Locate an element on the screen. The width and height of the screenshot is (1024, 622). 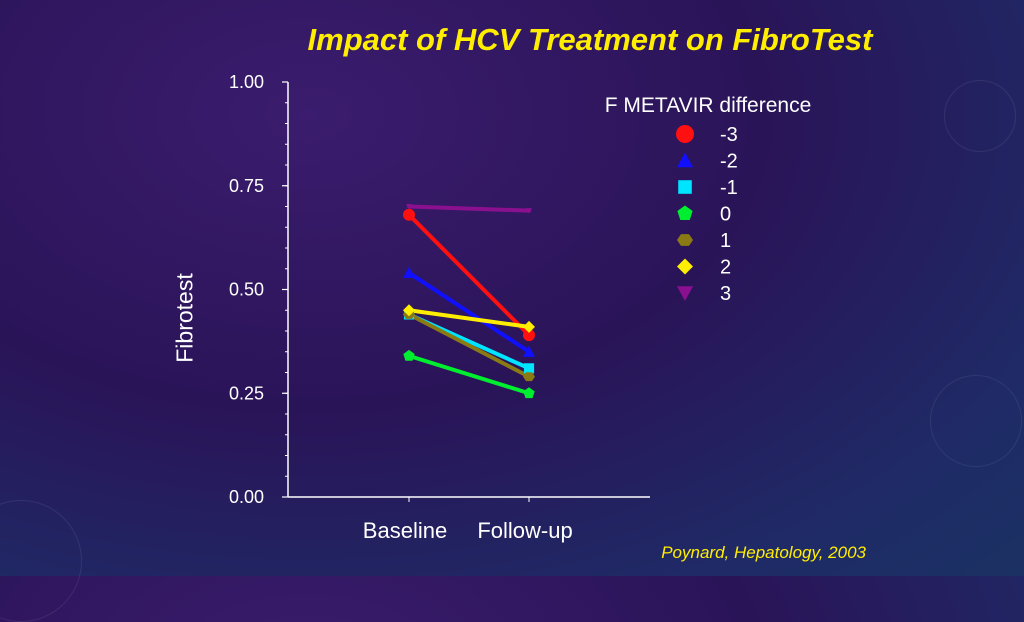
y-tick-label: 0.75 is located at coordinates (246, 186).